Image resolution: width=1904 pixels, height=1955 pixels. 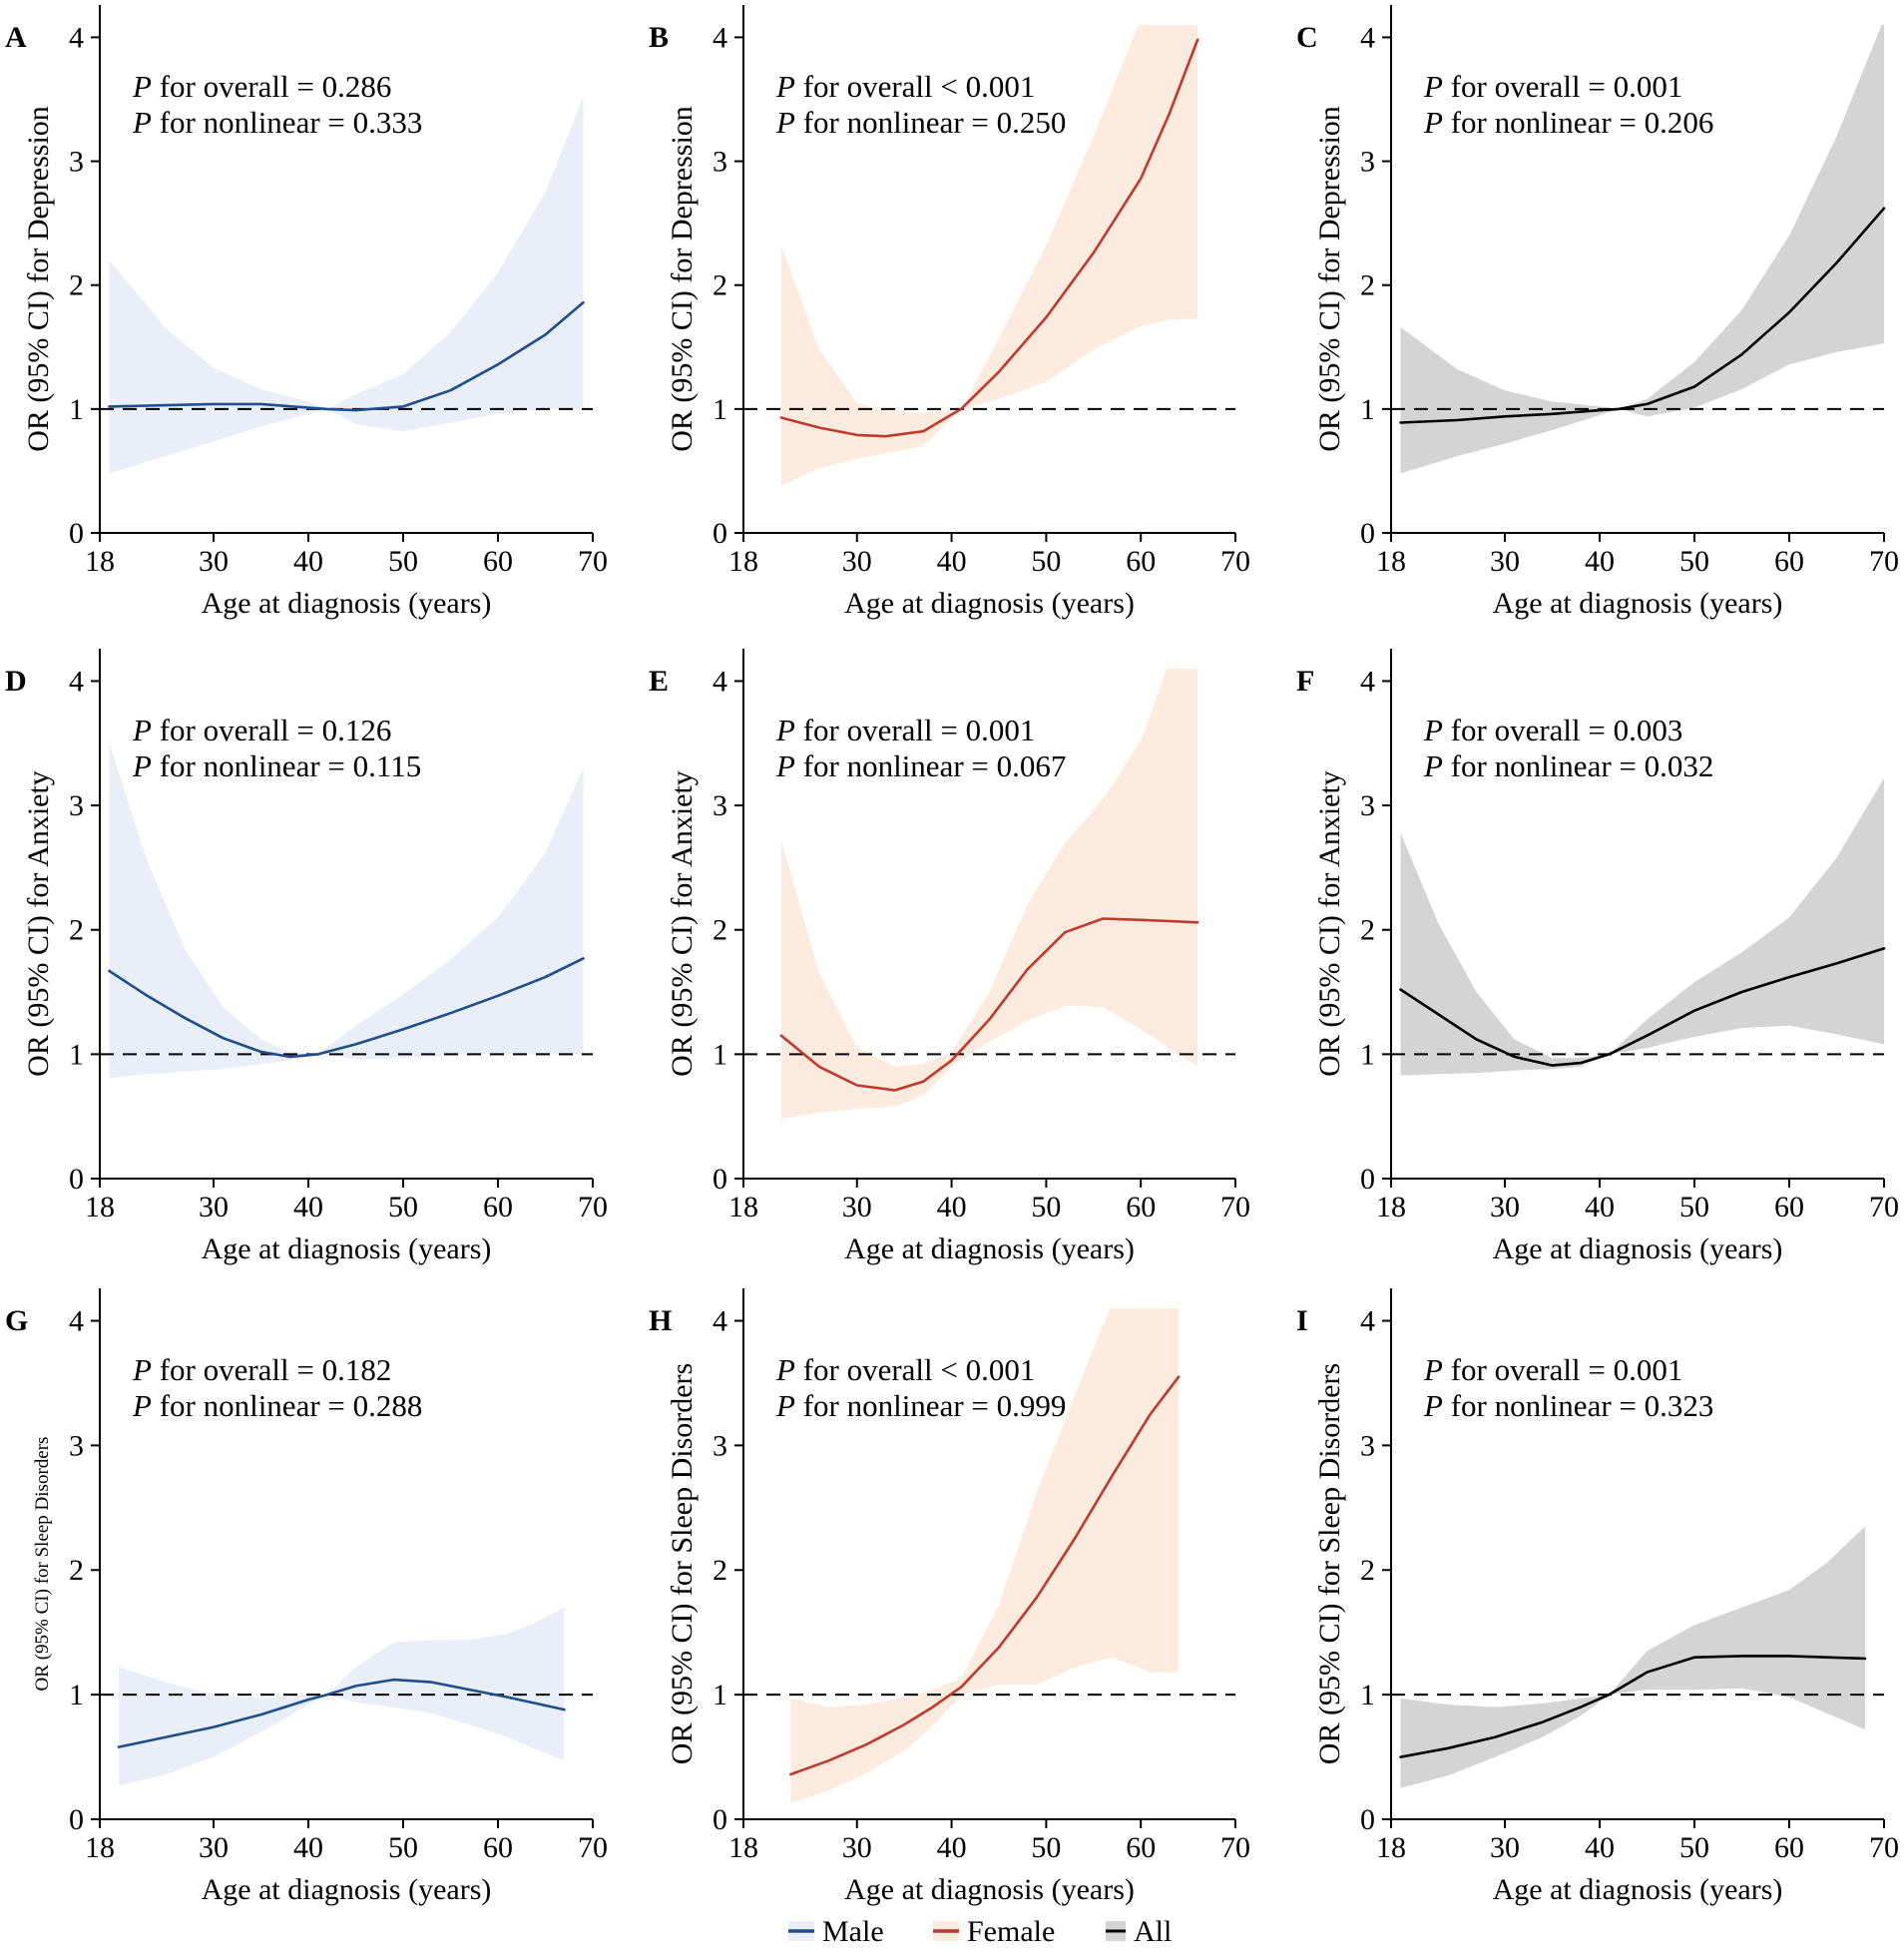 I want to click on x-tick-label-b-18: 18, so click(x=743, y=561).